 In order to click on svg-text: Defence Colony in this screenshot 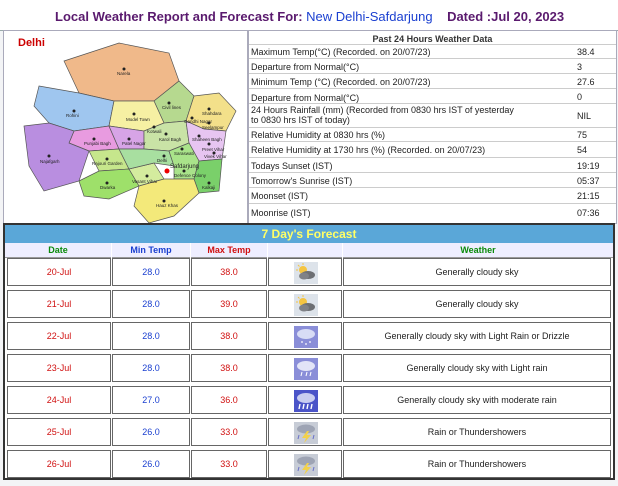, I will do `click(190, 175)`.